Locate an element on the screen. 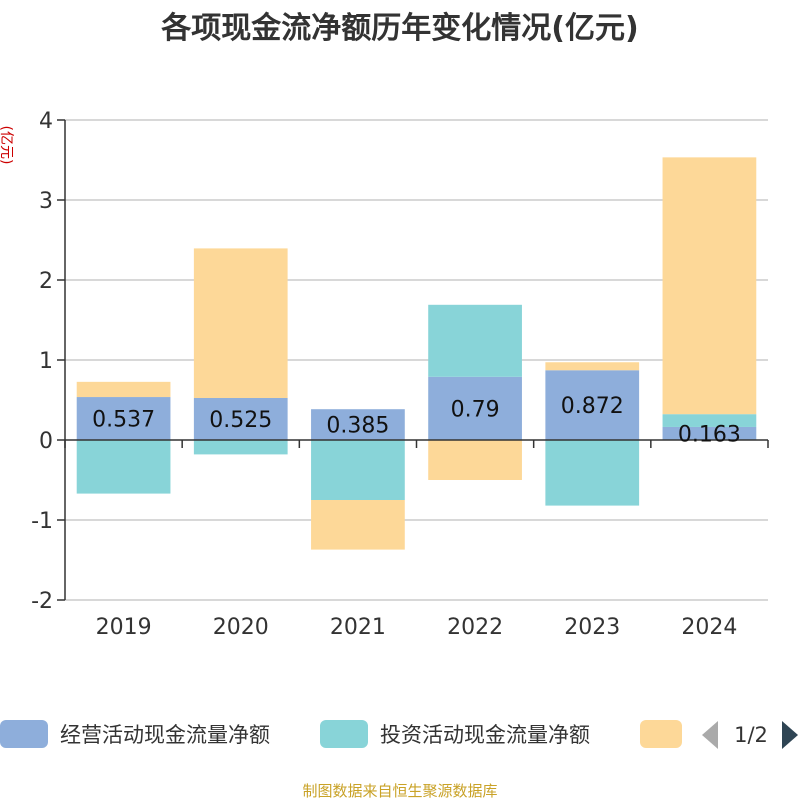 This screenshot has width=800, height=800. y-tick-label: 0 is located at coordinates (46, 441).